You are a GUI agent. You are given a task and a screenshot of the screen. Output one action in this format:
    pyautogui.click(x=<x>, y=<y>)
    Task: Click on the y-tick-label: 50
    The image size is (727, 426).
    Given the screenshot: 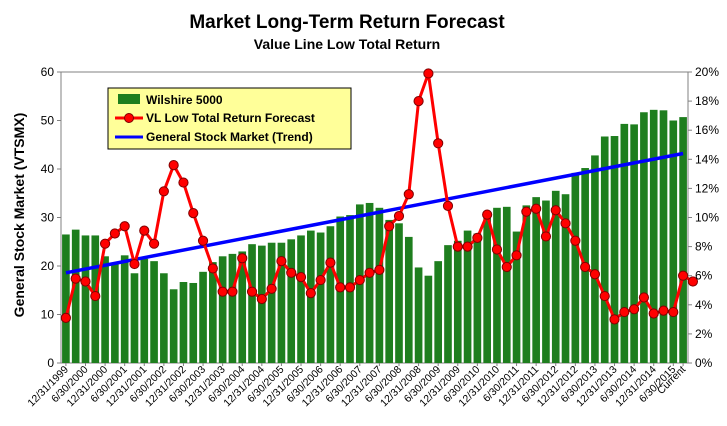 What is the action you would take?
    pyautogui.click(x=48, y=121)
    